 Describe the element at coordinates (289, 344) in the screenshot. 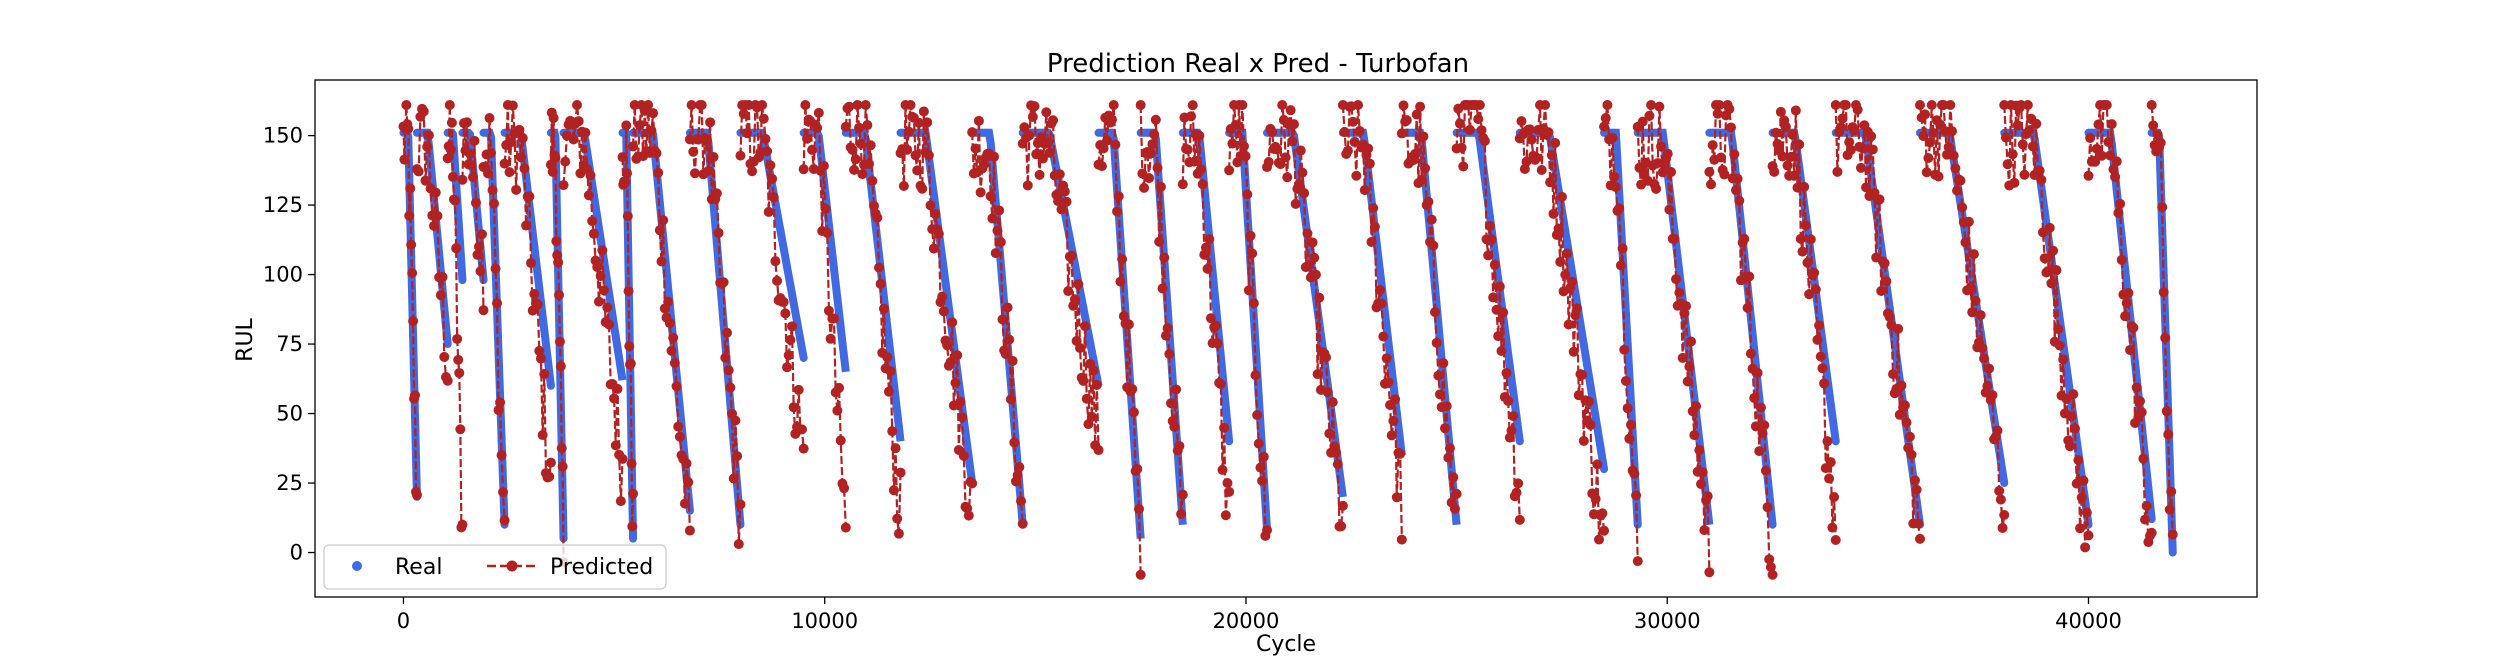

I see `y-tick-label: 75` at that location.